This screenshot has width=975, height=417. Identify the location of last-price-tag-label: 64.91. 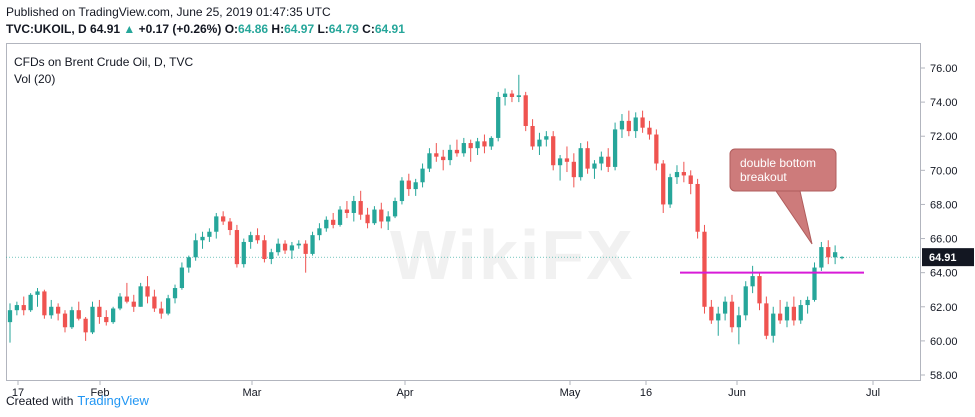
(943, 258).